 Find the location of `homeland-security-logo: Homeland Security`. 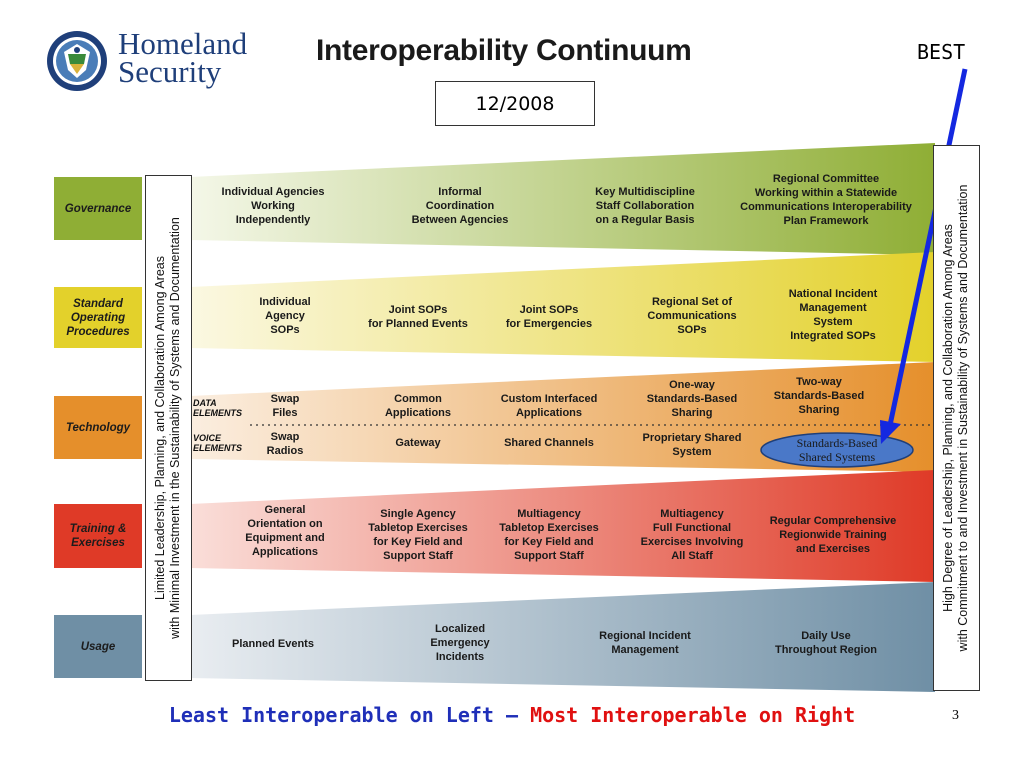

homeland-security-logo: Homeland Security is located at coordinates (183, 57).